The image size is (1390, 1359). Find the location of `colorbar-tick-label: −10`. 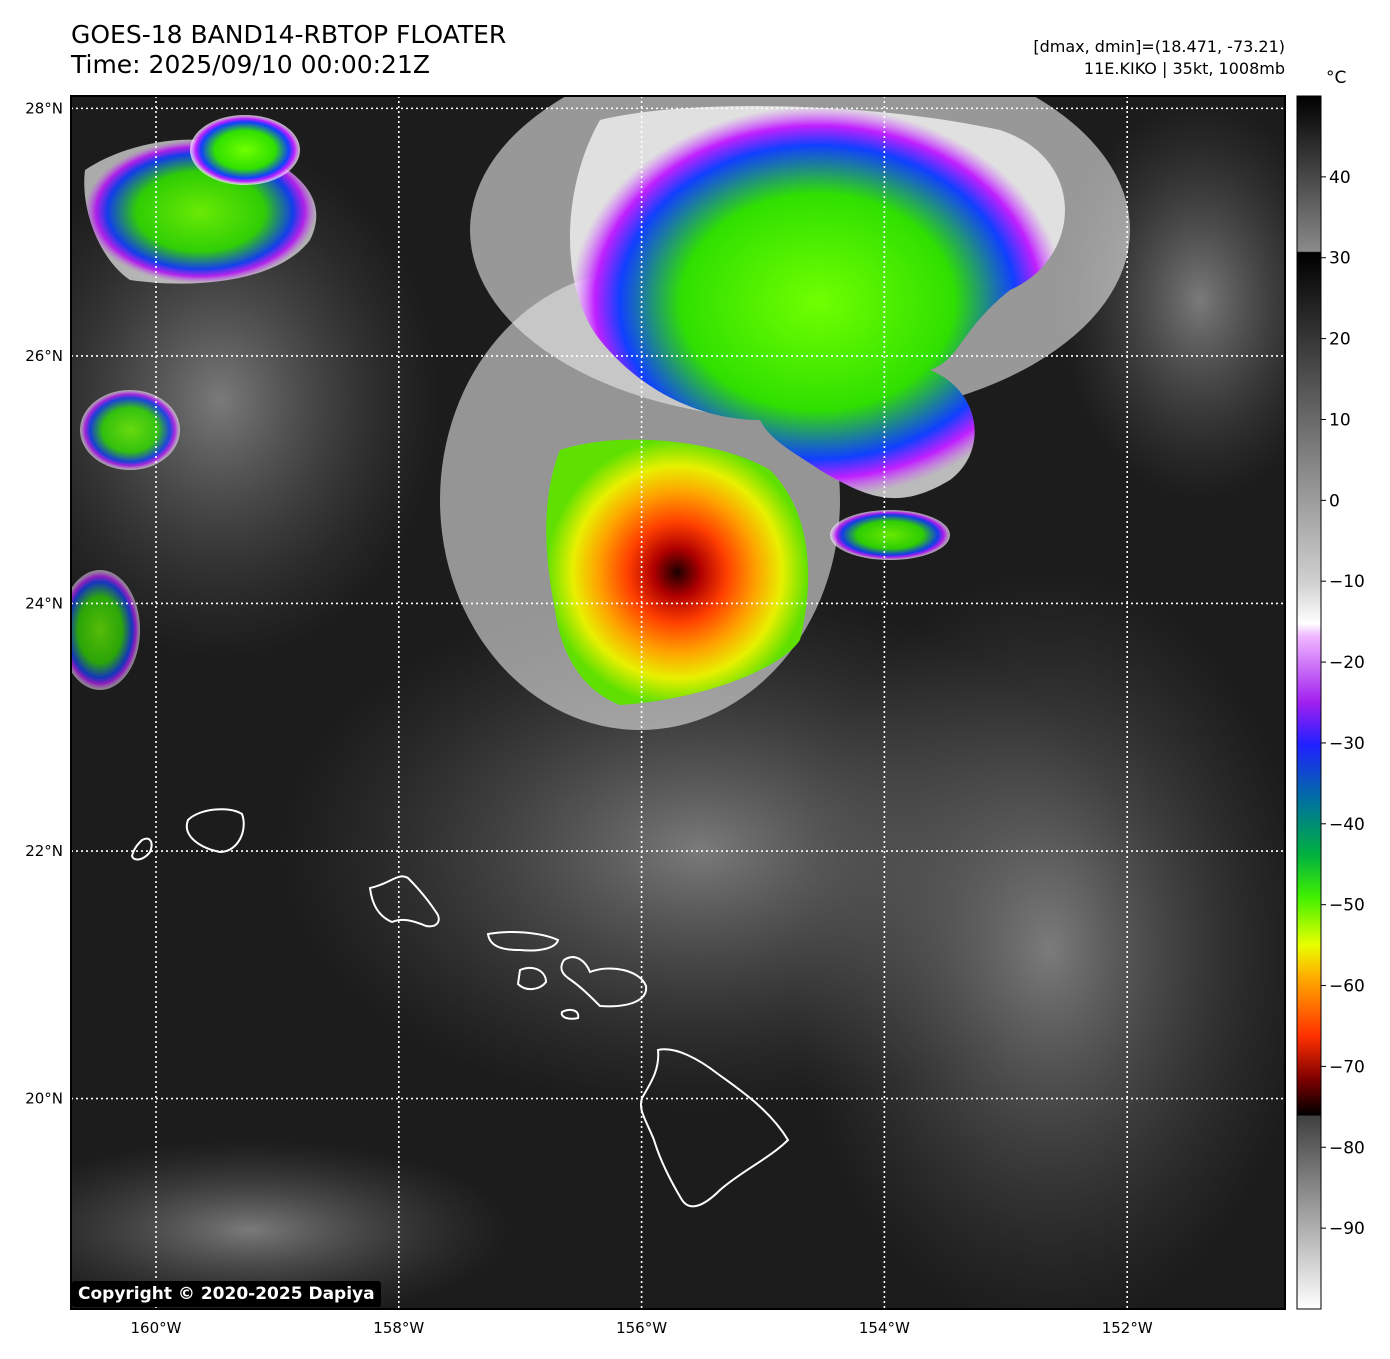

colorbar-tick-label: −10 is located at coordinates (1347, 582).